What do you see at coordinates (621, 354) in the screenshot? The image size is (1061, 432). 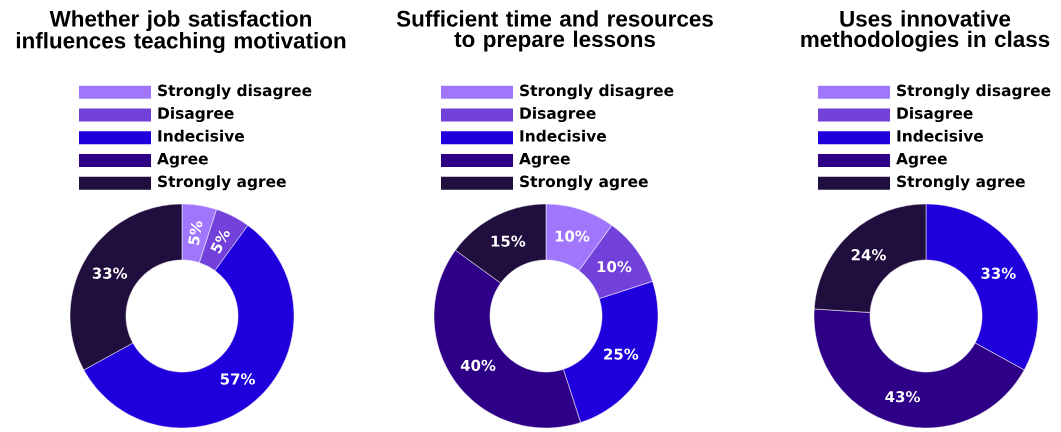 I see `data-label: 25%` at bounding box center [621, 354].